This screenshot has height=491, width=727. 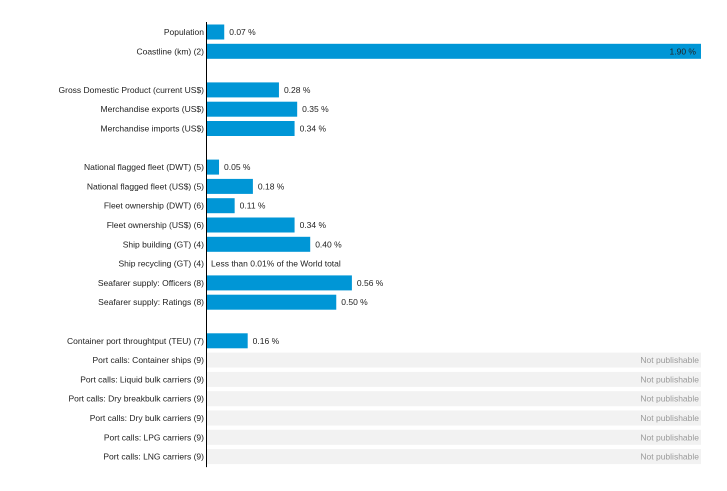 I want to click on category-label: Port calls: Dry bulk carriers (9), so click(x=147, y=418).